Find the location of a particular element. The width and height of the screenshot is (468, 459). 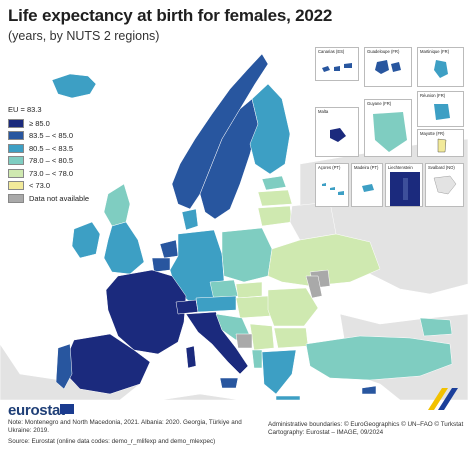

inset-martinique: Martinique (FR) is located at coordinates (440, 67).